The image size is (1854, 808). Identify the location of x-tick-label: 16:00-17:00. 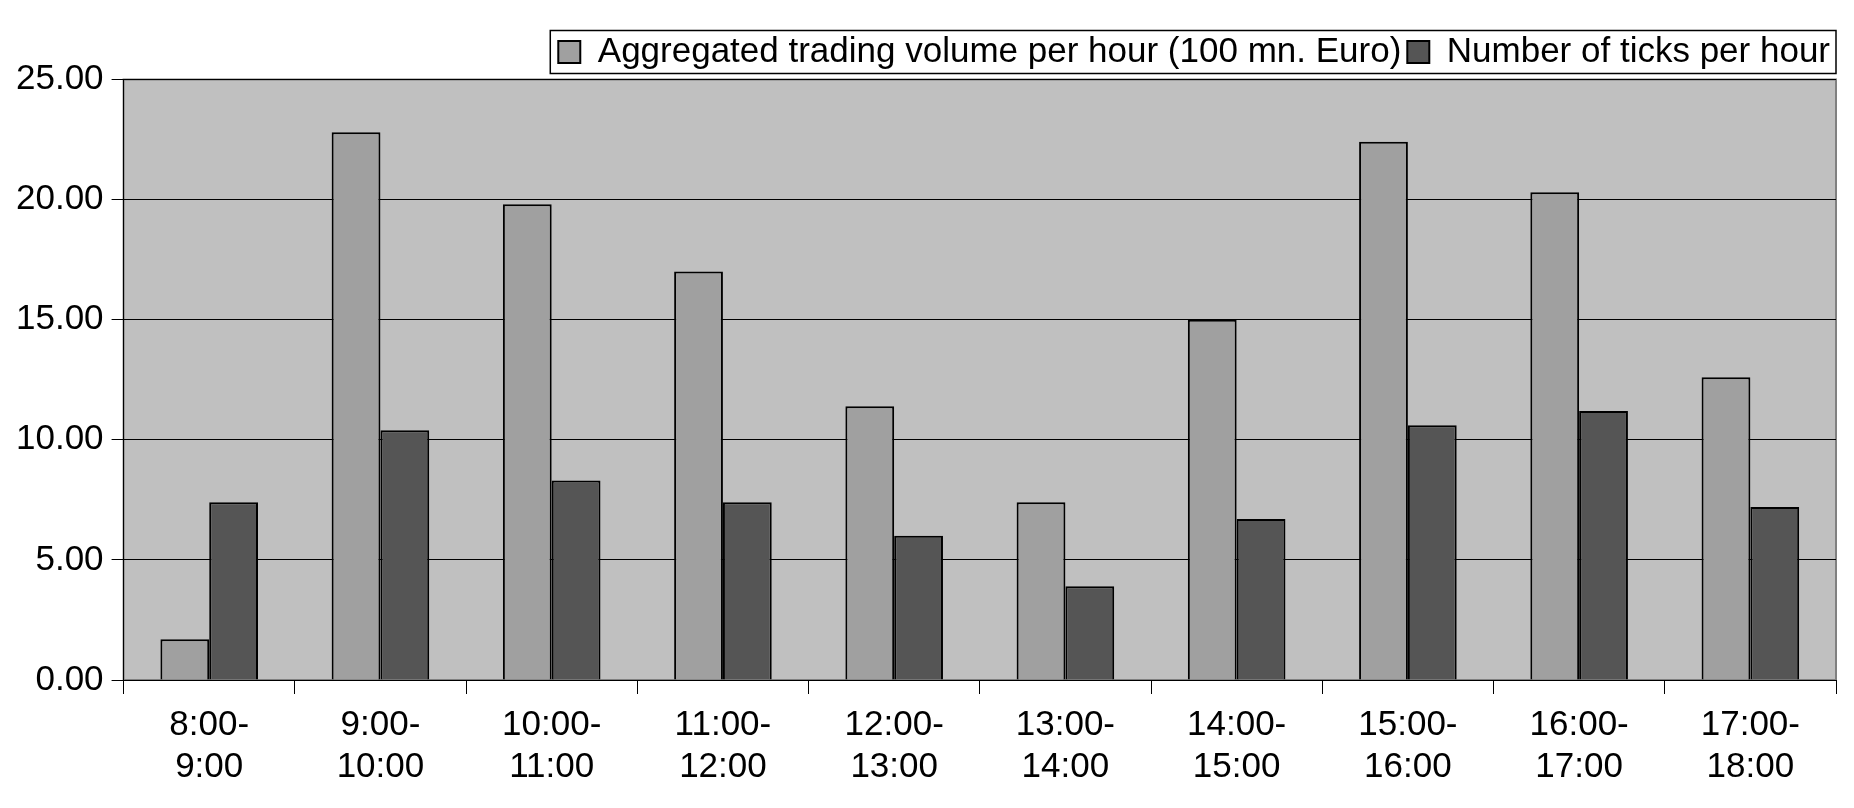
(1579, 743).